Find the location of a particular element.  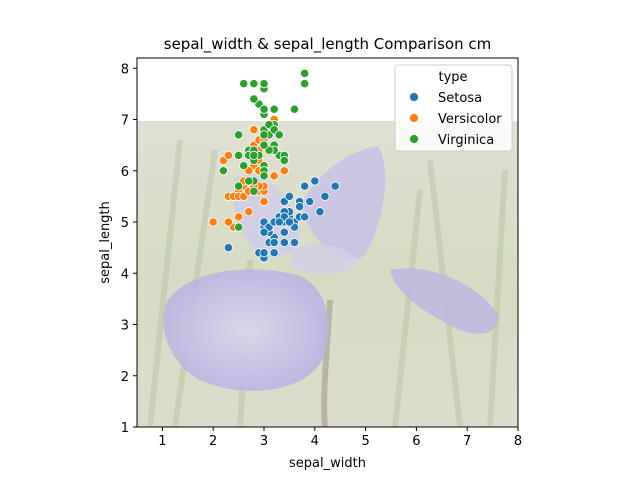

y-tick-label: 7 is located at coordinates (125, 121).